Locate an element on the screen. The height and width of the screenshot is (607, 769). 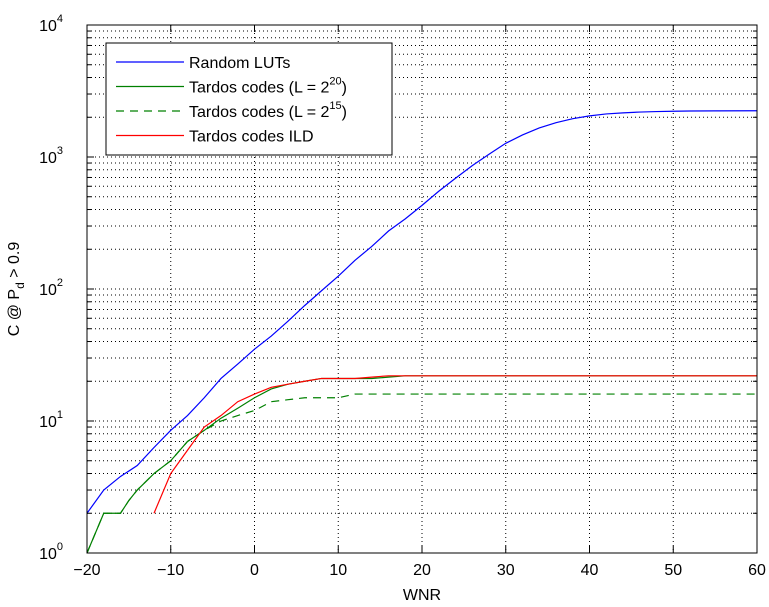
x-tick-label: 60 is located at coordinates (757, 570).